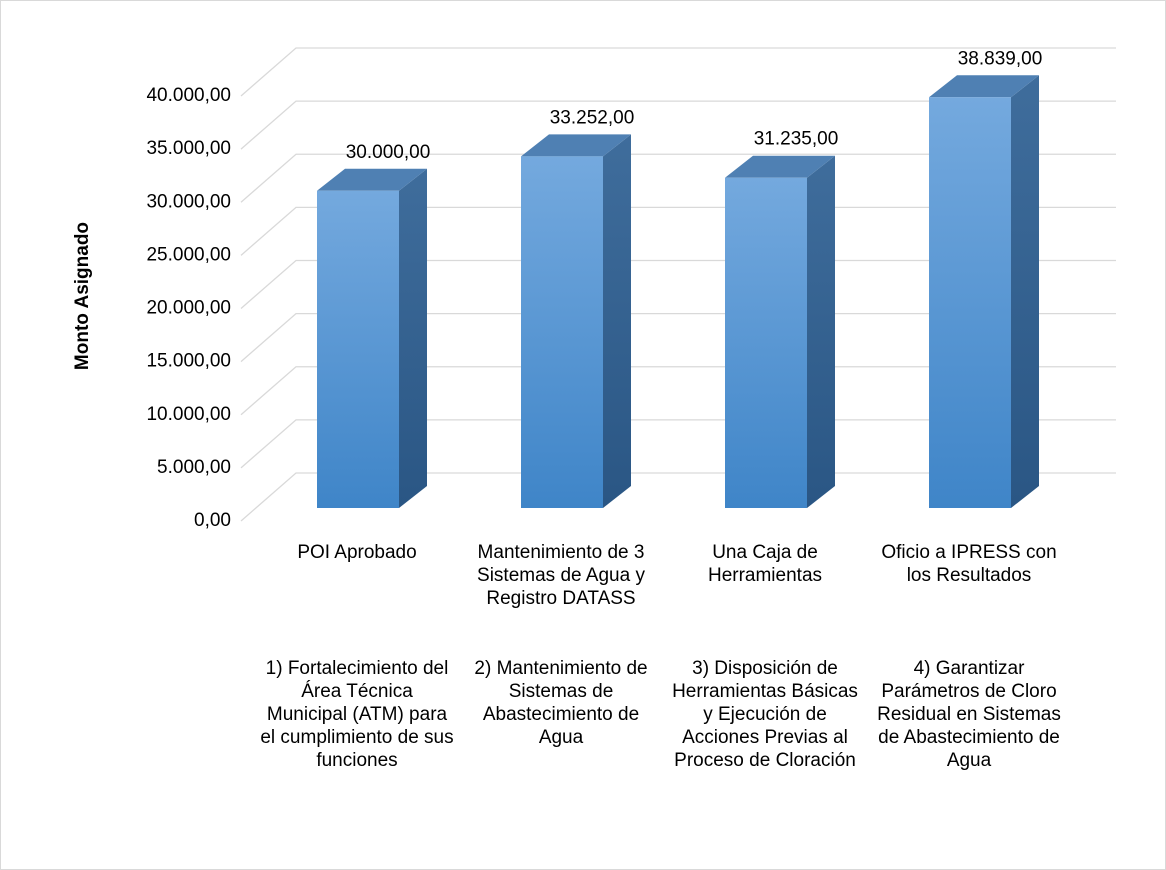  What do you see at coordinates (969, 564) in the screenshot?
I see `x-tick-label: Oficio a IPRESS con los Resultados` at bounding box center [969, 564].